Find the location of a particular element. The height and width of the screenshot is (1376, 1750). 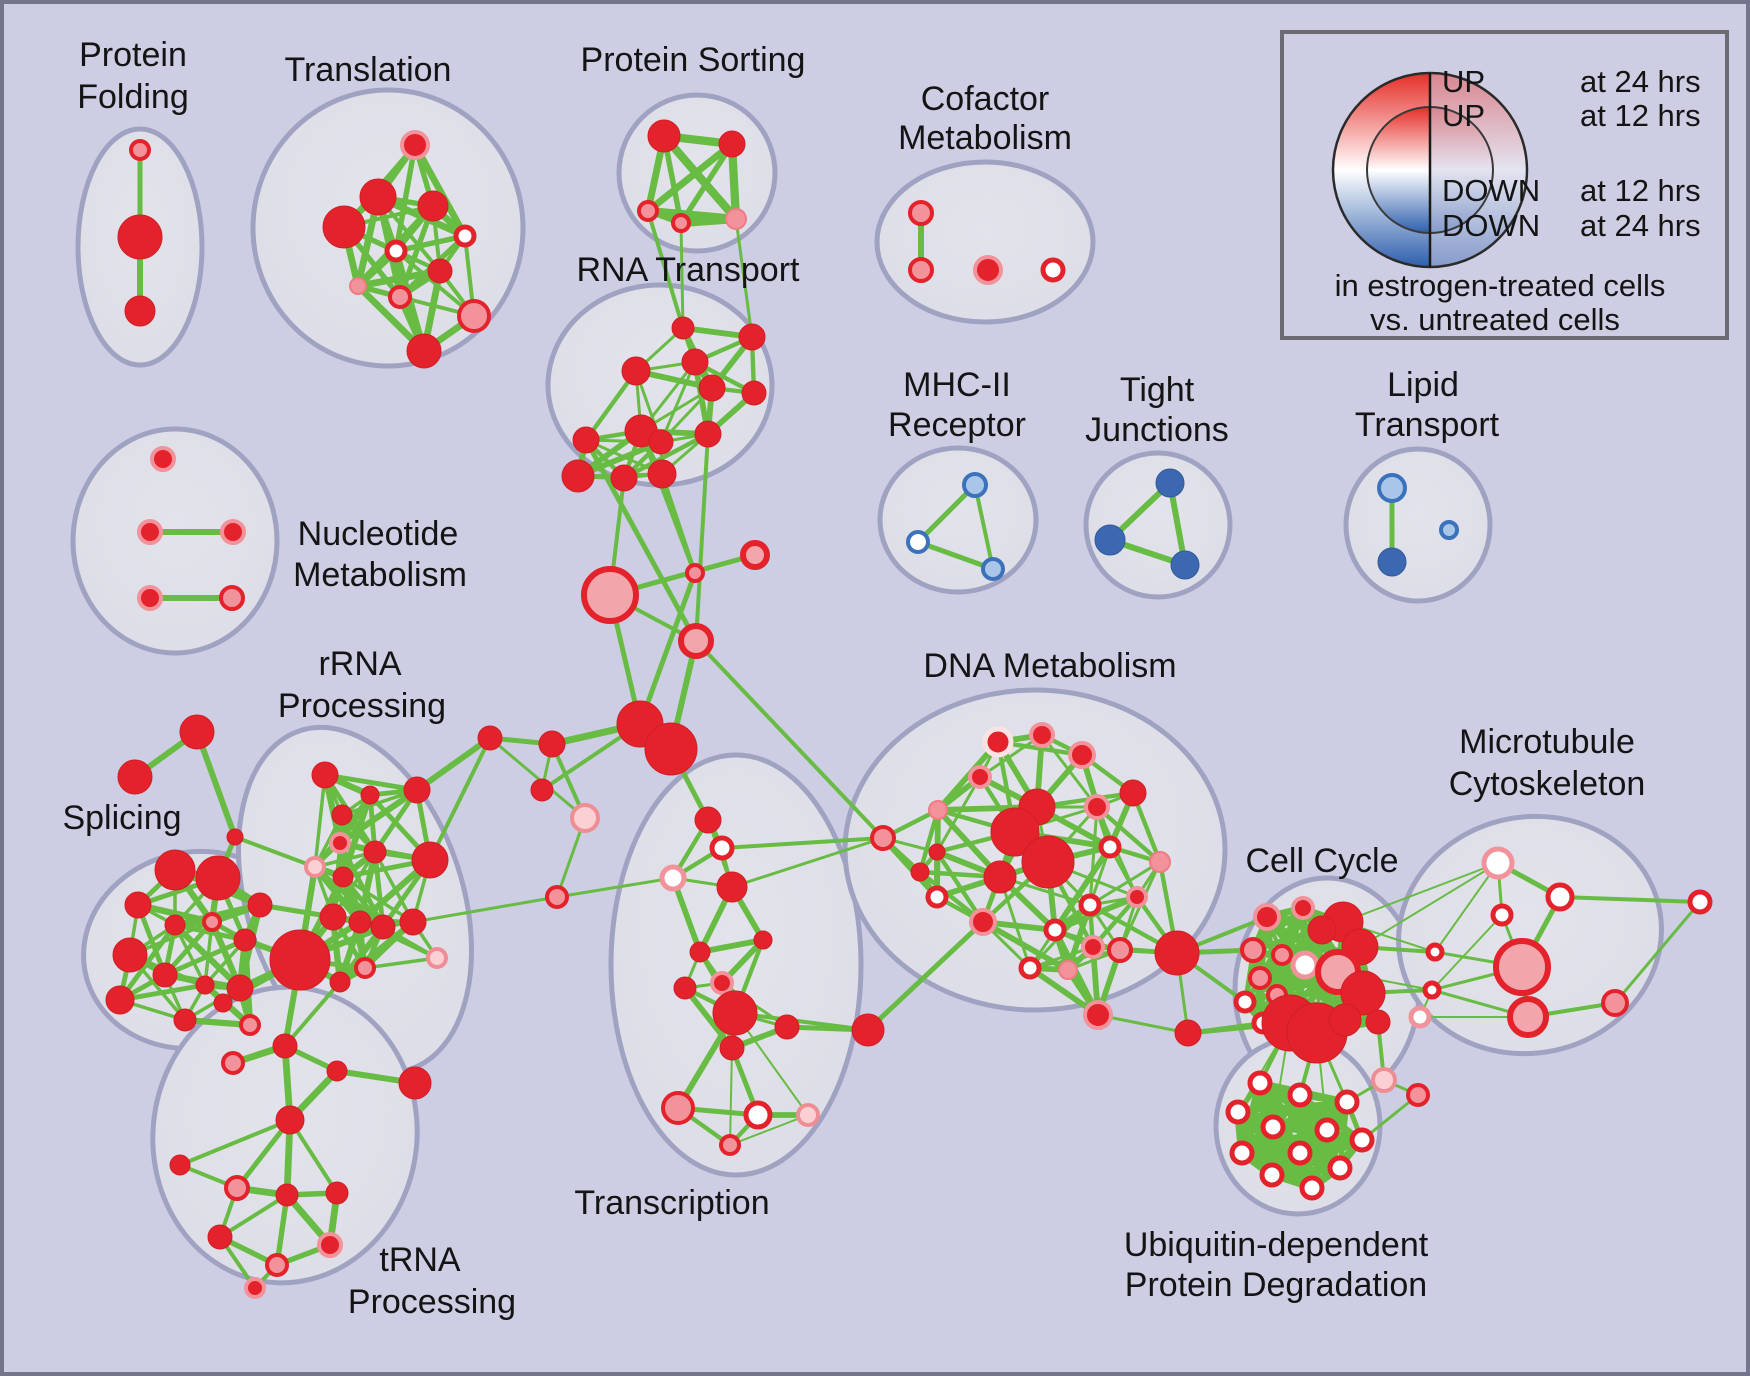

cluster-microtubule-cytoskeleton-label-line1: Microtubule is located at coordinates (1547, 742).